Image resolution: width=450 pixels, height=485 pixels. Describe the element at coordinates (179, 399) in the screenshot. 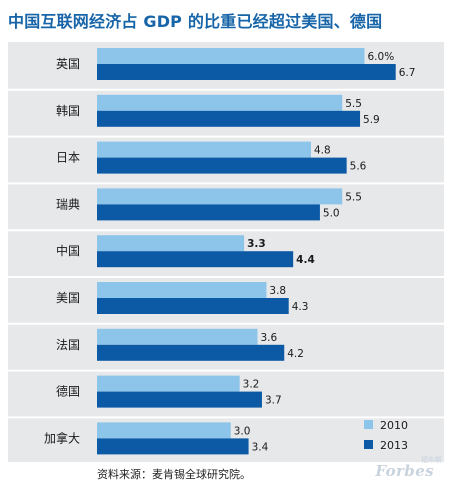

I see `bar-2013-德国` at that location.